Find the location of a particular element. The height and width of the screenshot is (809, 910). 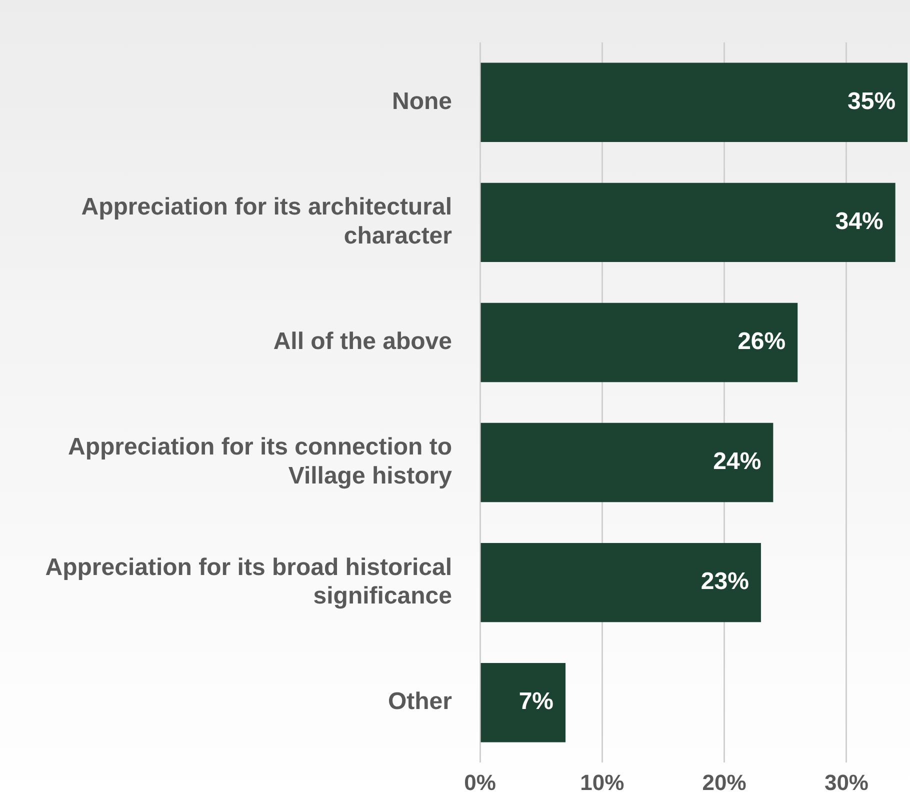

data-label: 26% is located at coordinates (762, 342).